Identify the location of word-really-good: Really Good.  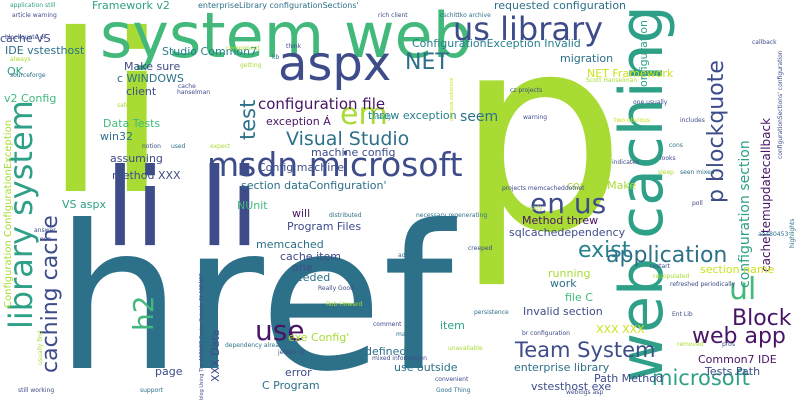
(336, 288).